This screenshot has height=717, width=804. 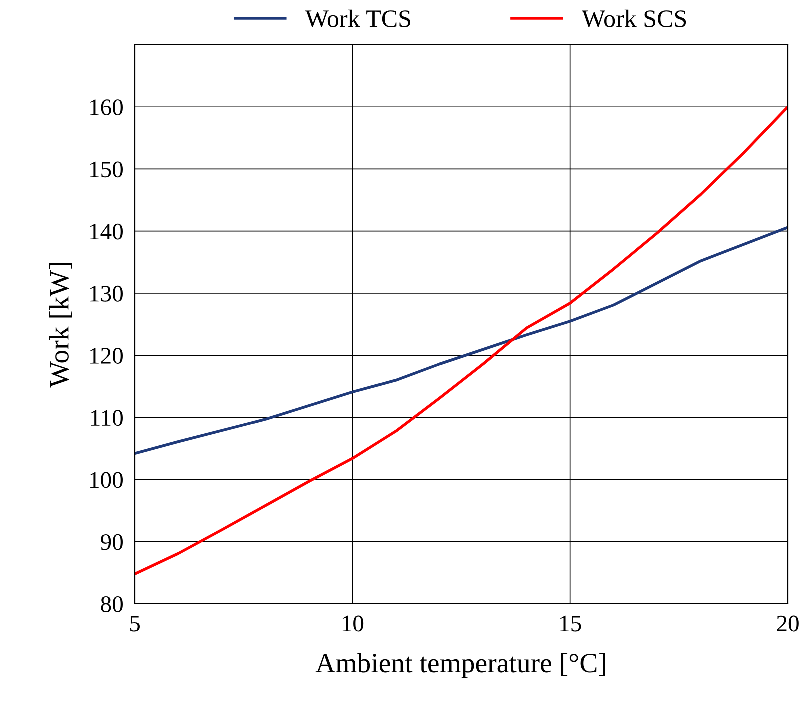 What do you see at coordinates (107, 418) in the screenshot?
I see `y-tick-label: 110` at bounding box center [107, 418].